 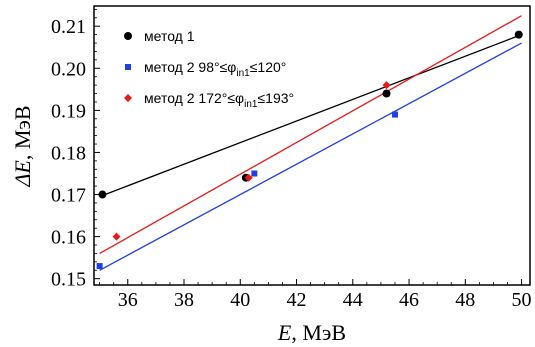 What do you see at coordinates (240, 300) in the screenshot?
I see `x-tick-label: 40` at bounding box center [240, 300].